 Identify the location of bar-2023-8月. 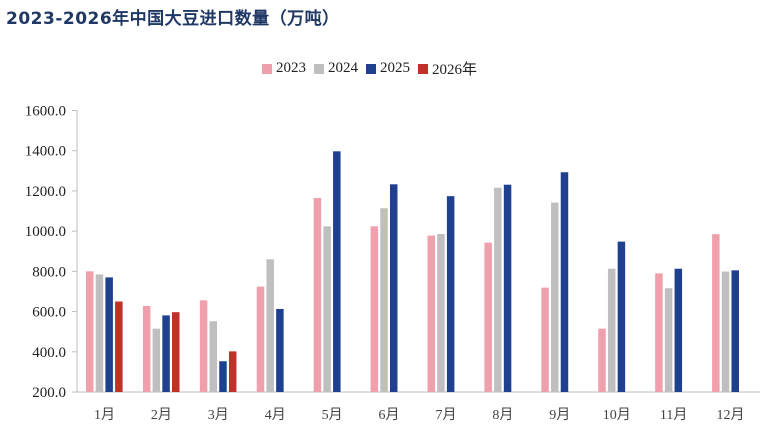
(488, 317).